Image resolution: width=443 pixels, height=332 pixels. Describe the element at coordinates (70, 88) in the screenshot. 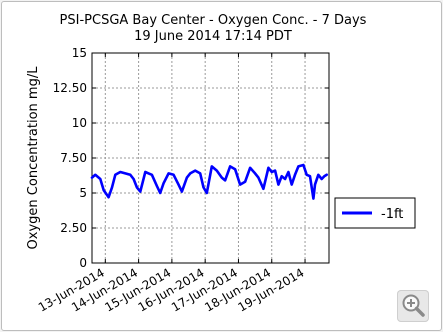

I see `y-tick-label: 12.50` at that location.